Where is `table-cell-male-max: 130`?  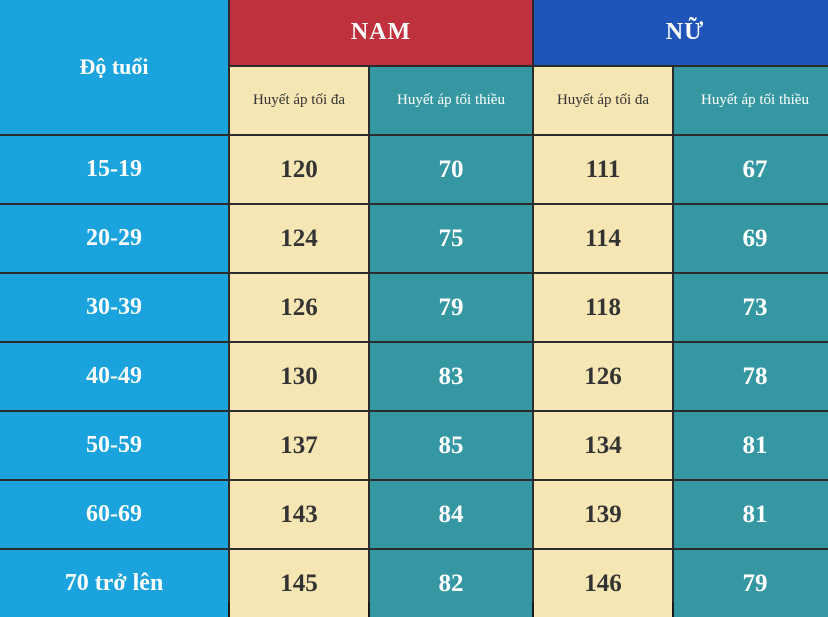 table-cell-male-max: 130 is located at coordinates (299, 376).